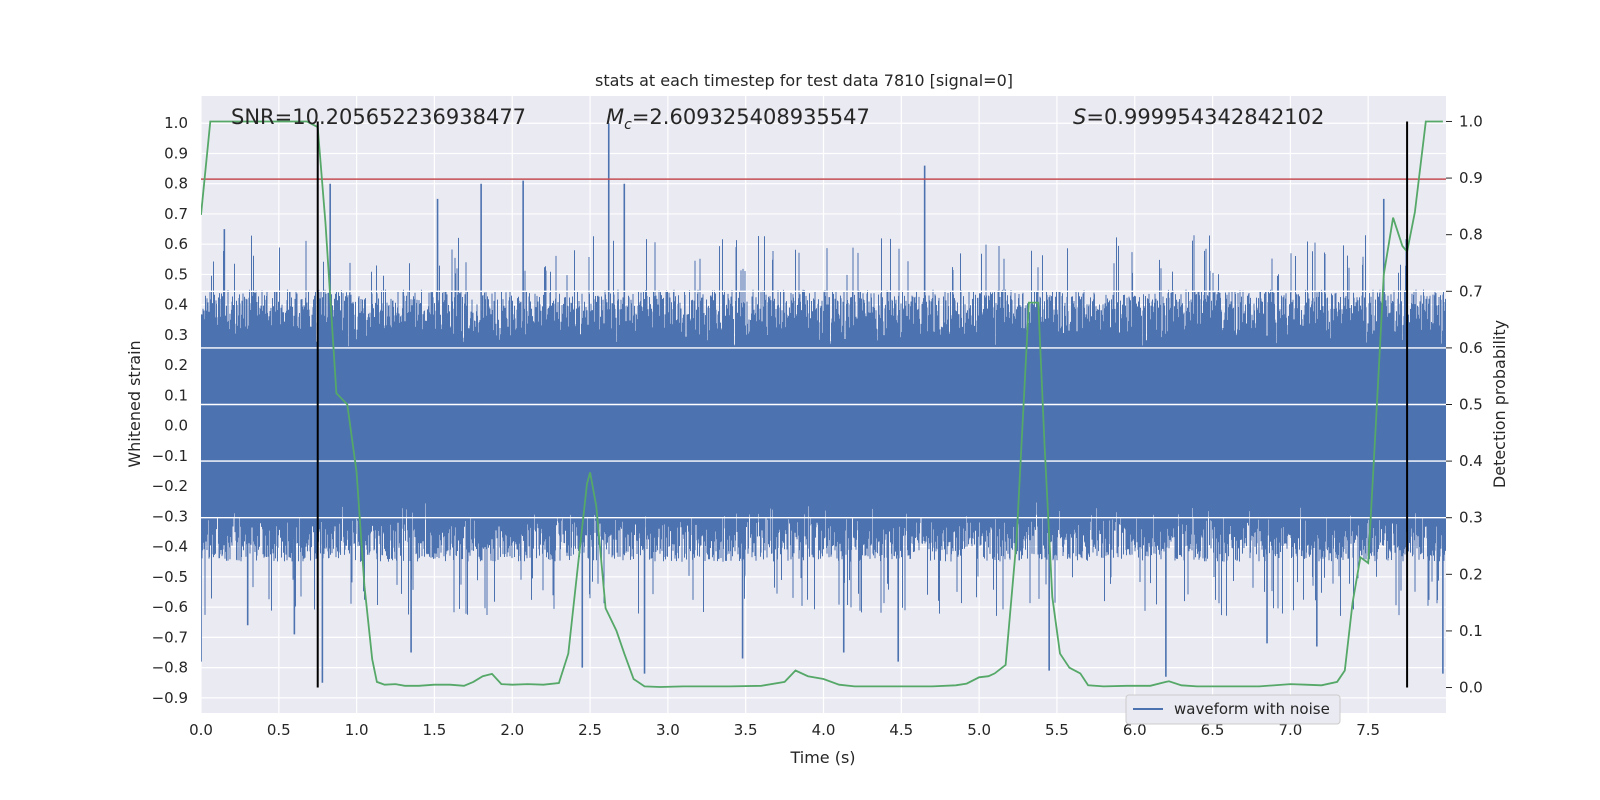  I want to click on legend-box, so click(1233, 709).